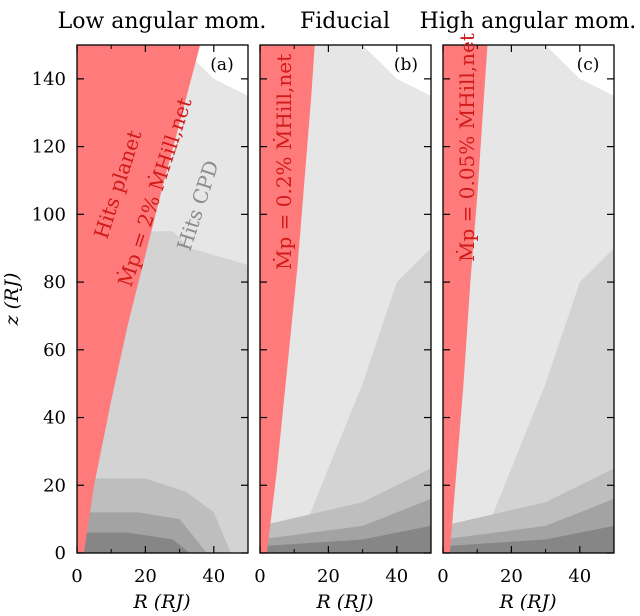  Describe the element at coordinates (12, 300) in the screenshot. I see `y-axis-label: z (RJ)` at that location.